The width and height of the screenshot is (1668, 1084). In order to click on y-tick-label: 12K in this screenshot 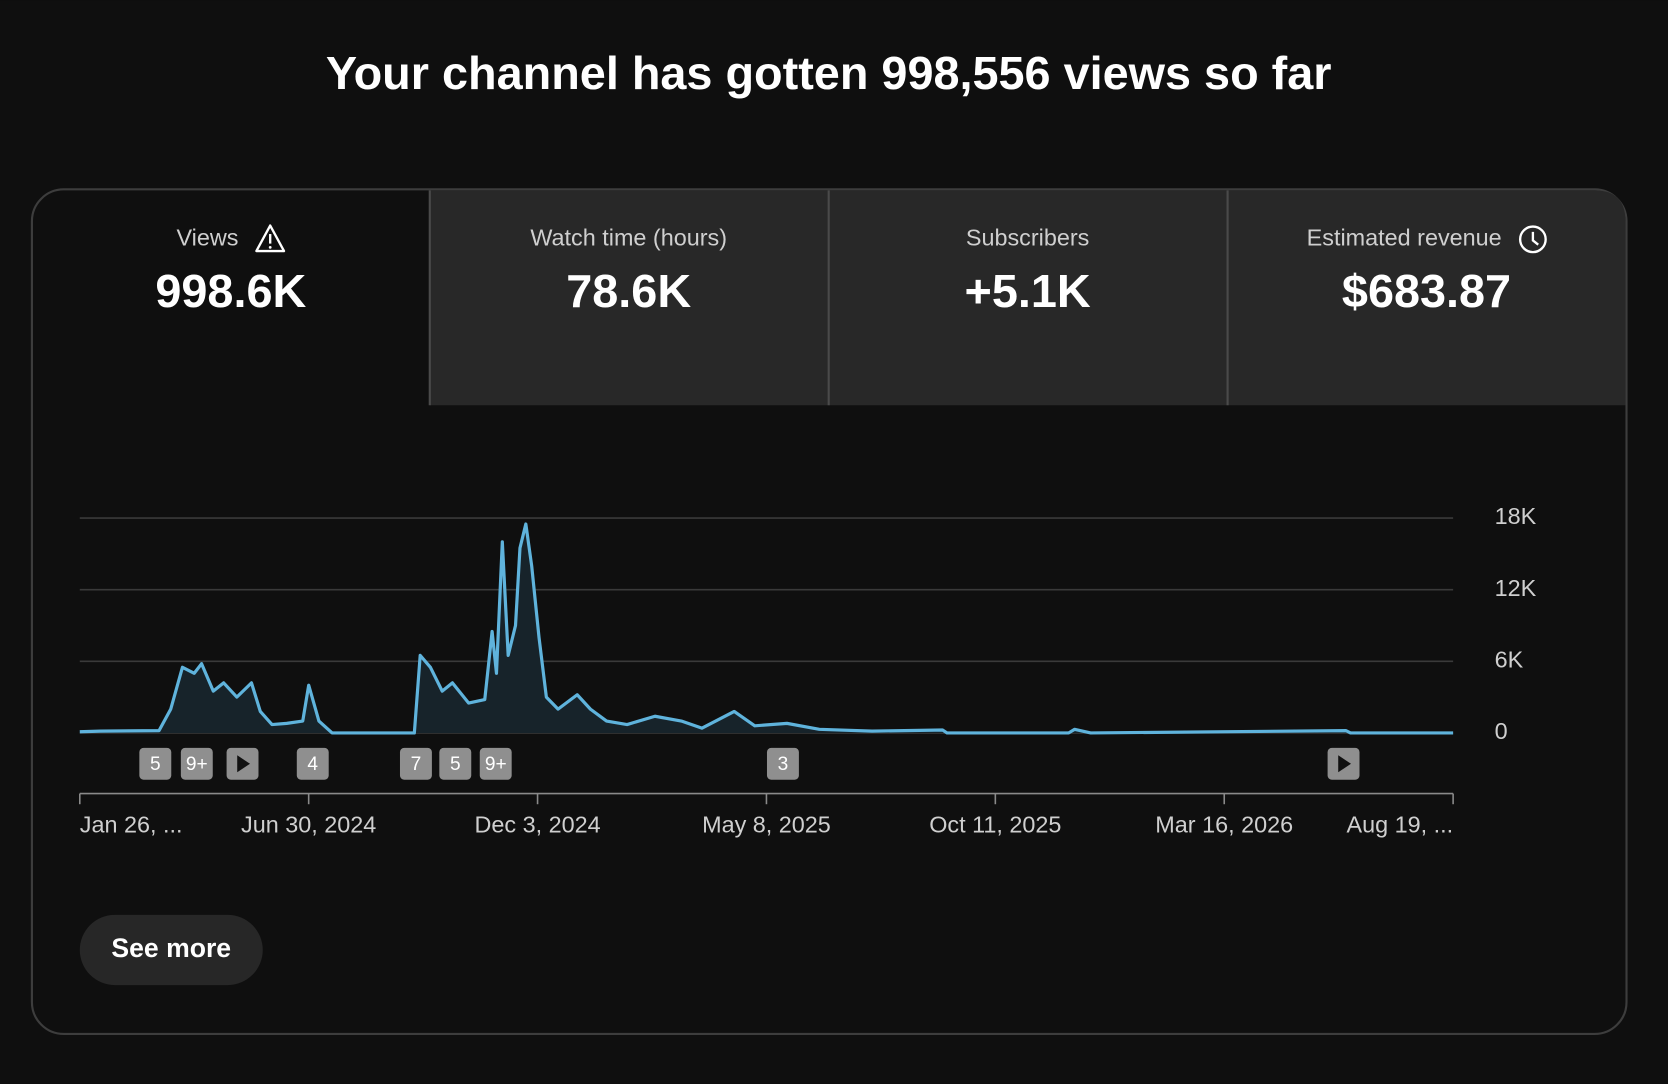, I will do `click(1516, 588)`.